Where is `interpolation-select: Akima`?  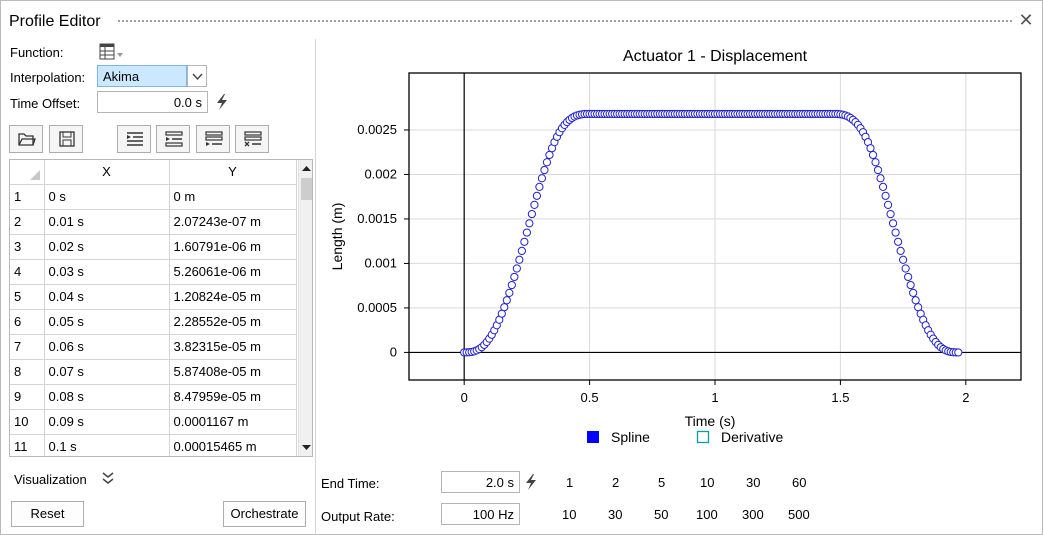
interpolation-select: Akima is located at coordinates (142, 76).